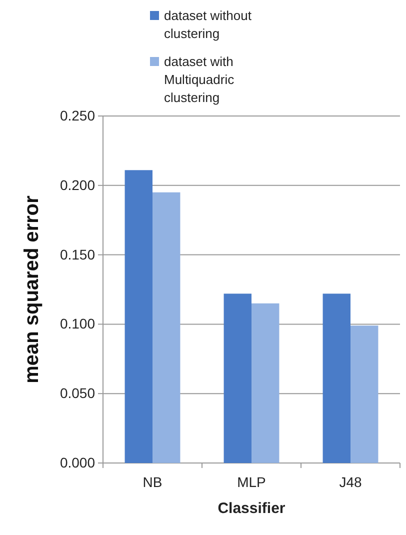 Image resolution: width=406 pixels, height=535 pixels. Describe the element at coordinates (78, 324) in the screenshot. I see `y-tick-label: 0.100` at that location.